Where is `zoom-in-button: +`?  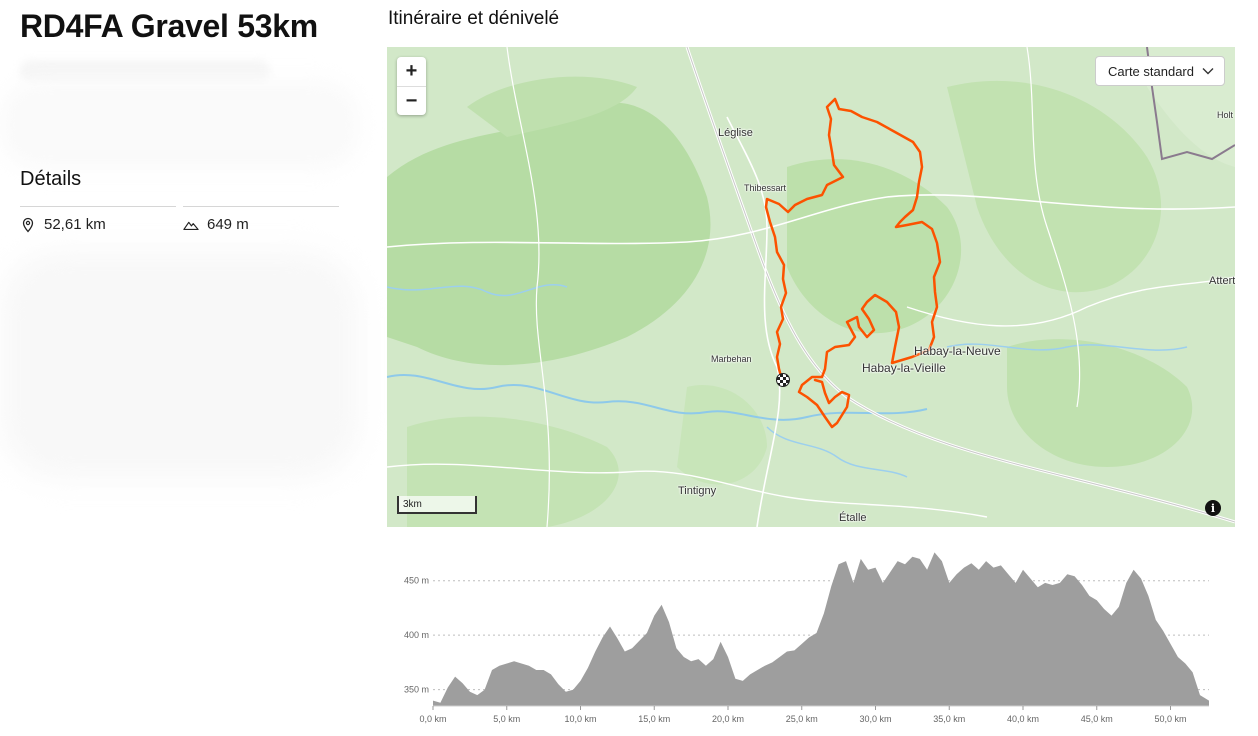 zoom-in-button: + is located at coordinates (411, 71).